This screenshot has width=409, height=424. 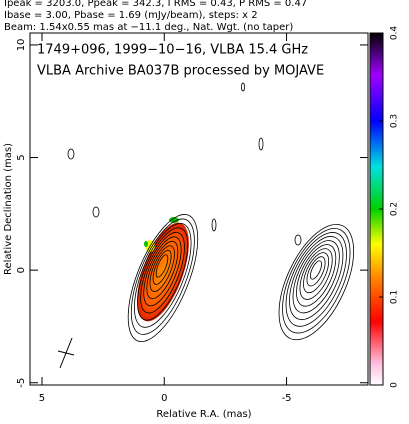 I want to click on y-tick-label: 10, so click(x=21, y=45).